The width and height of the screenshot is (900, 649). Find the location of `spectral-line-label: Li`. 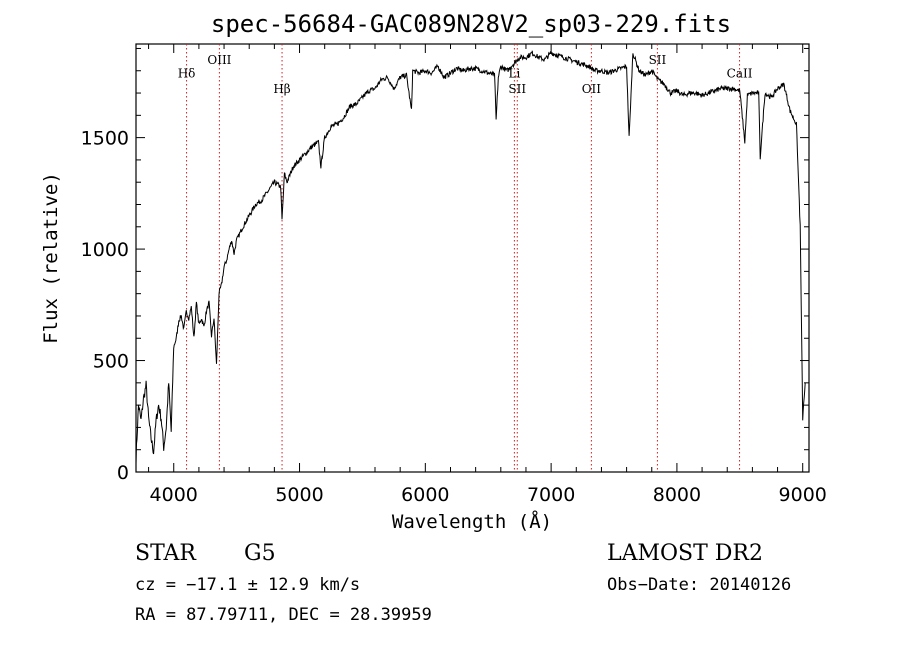

spectral-line-label: Li is located at coordinates (514, 73).